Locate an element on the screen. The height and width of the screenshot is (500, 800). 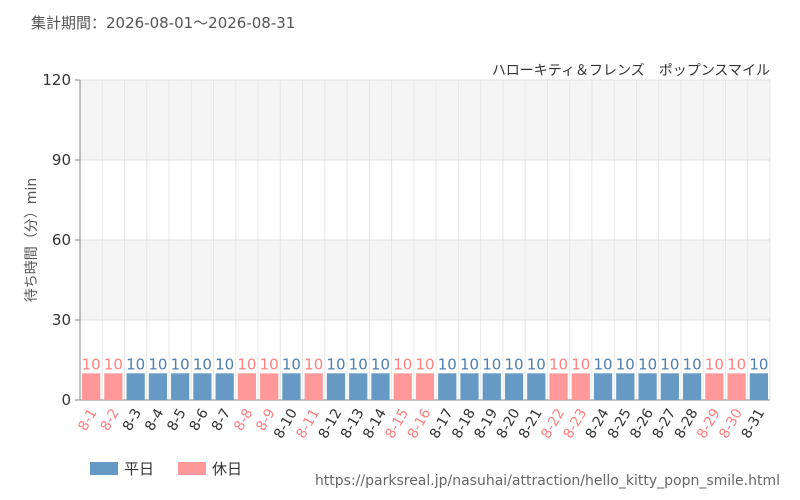
y-tick-label: 90 is located at coordinates (61, 160).